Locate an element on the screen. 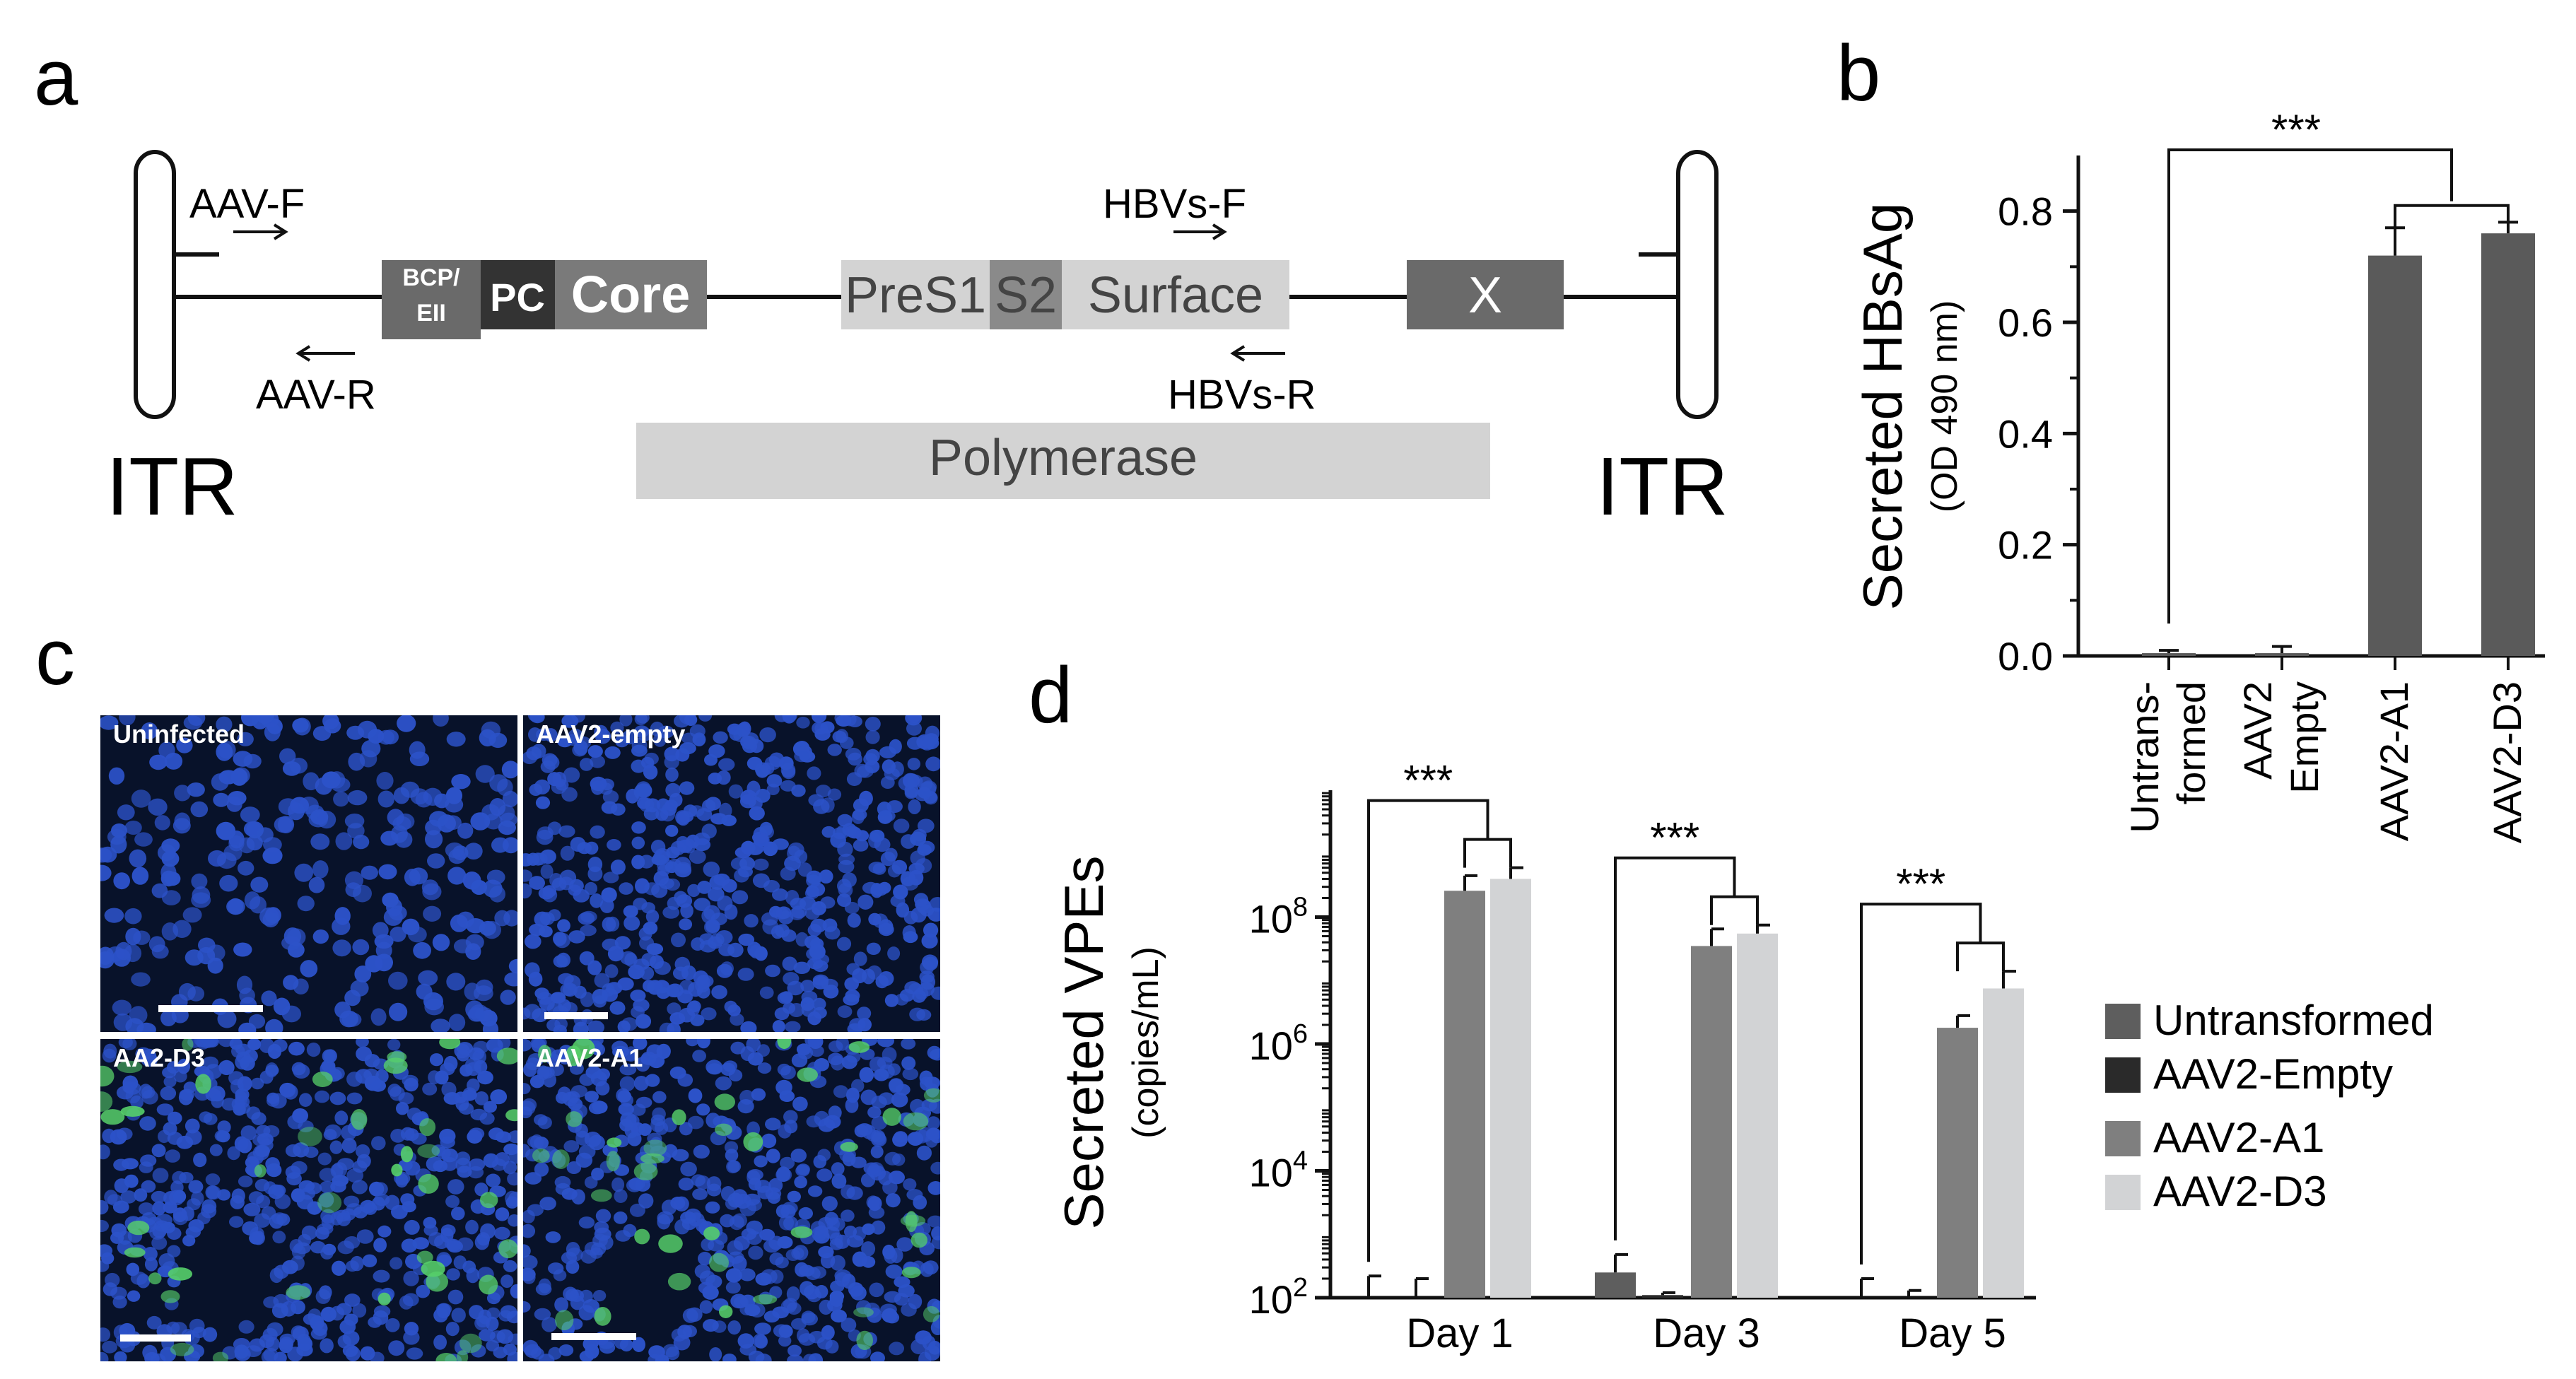 This screenshot has width=2576, height=1379. micro-tile-label: Uninfected is located at coordinates (179, 735).